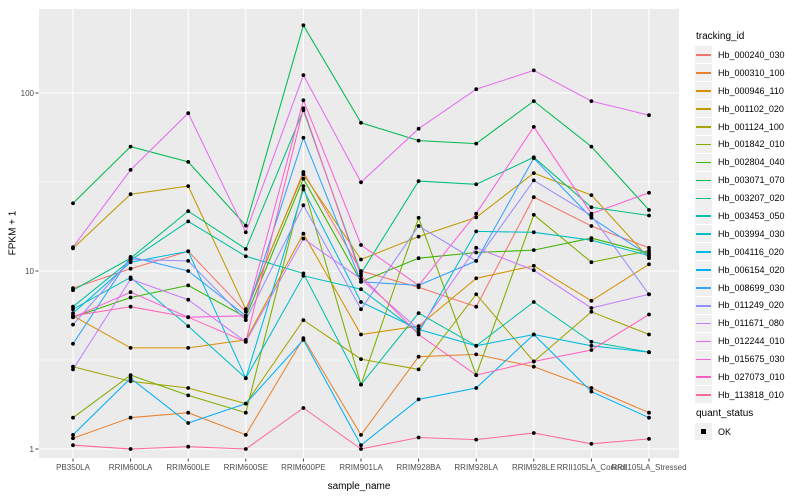  Describe the element at coordinates (751, 180) in the screenshot. I see `legend-label: Hb_003071_070` at that location.